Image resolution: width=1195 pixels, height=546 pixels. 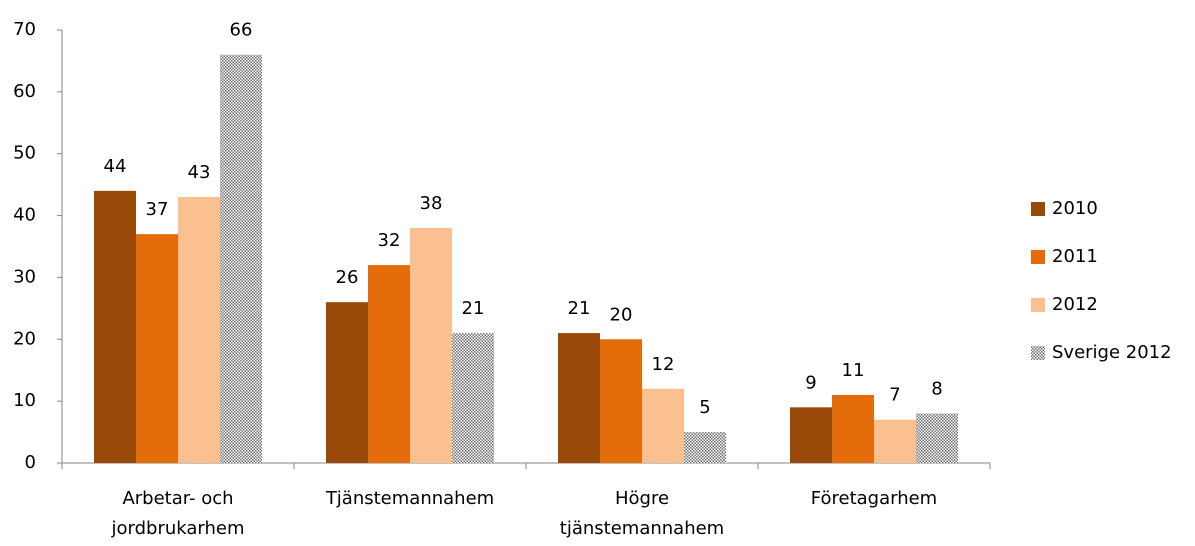 I want to click on x-tick-label: Arbetar- och jordbrukarhem, so click(x=178, y=513).